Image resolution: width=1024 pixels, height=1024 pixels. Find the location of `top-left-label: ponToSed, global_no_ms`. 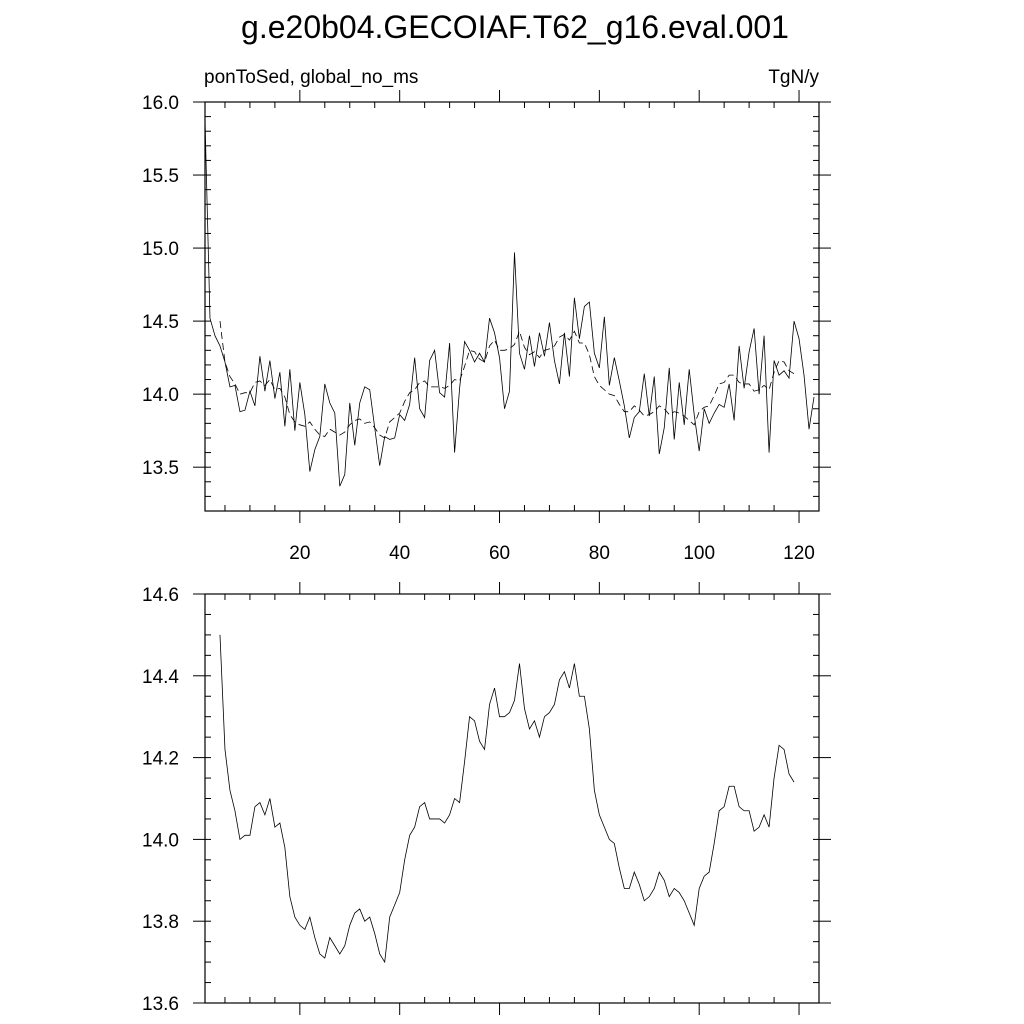

top-left-label: ponToSed, global_no_ms is located at coordinates (311, 77).